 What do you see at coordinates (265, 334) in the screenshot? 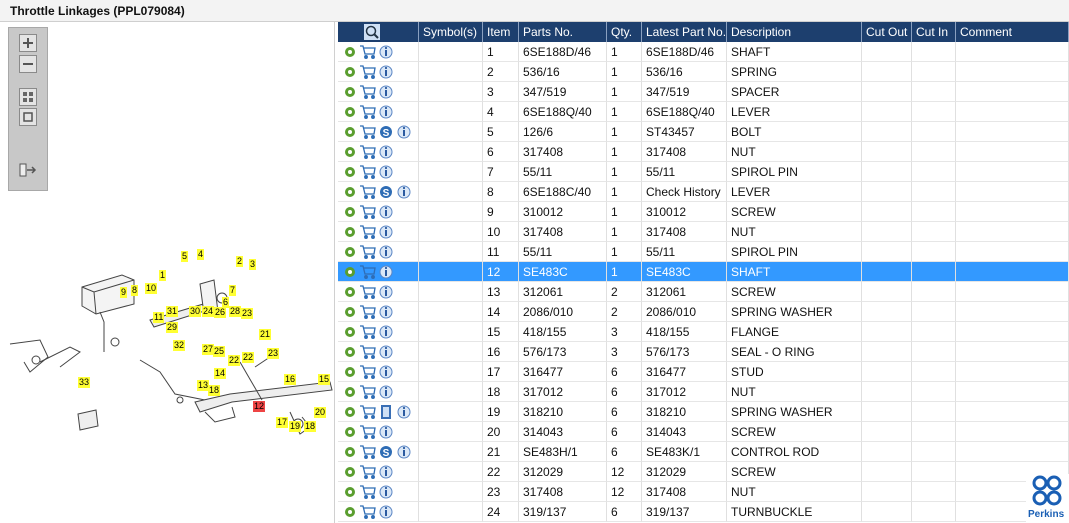
I see `callout: 21` at bounding box center [265, 334].